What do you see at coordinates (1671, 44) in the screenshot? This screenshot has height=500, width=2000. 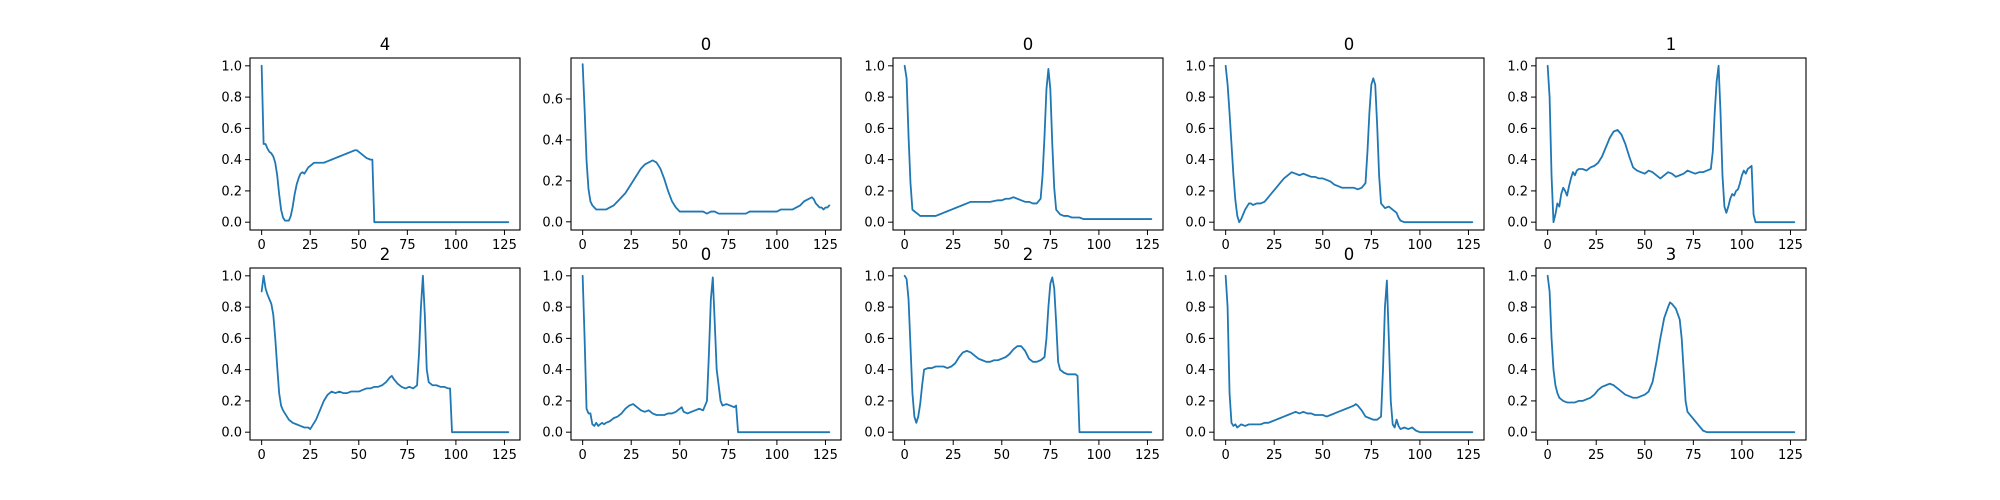 I see `subplot-title: 1` at bounding box center [1671, 44].